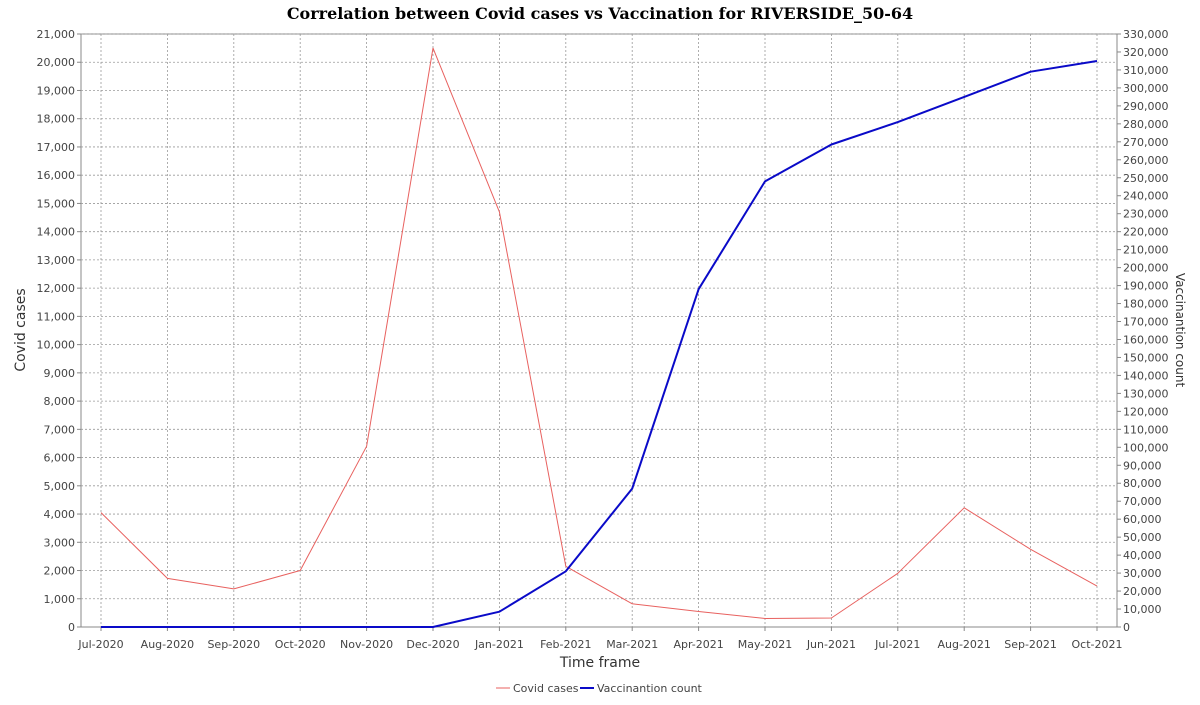 The height and width of the screenshot is (705, 1200). I want to click on y2-tick-label: 130,000, so click(1146, 393).